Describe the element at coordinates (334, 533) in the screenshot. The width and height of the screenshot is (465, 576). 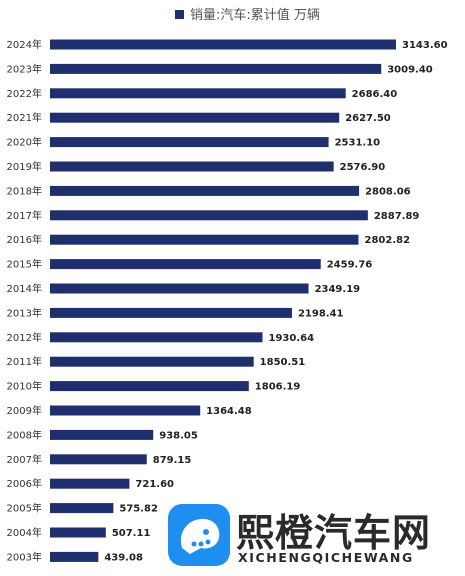
I see `watermark-title: 熙橙汽车网` at that location.